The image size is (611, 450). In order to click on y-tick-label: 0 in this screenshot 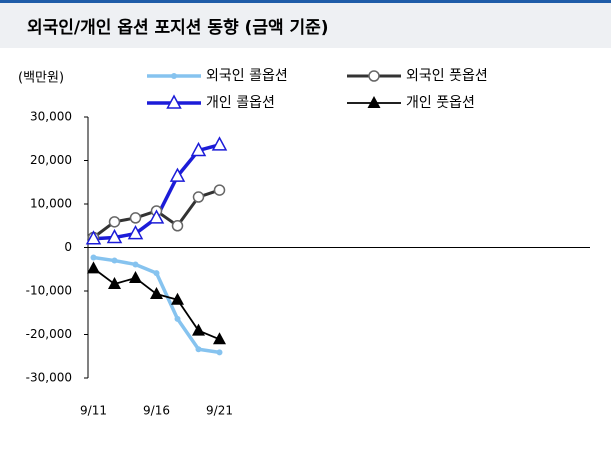, I will do `click(68, 247)`.